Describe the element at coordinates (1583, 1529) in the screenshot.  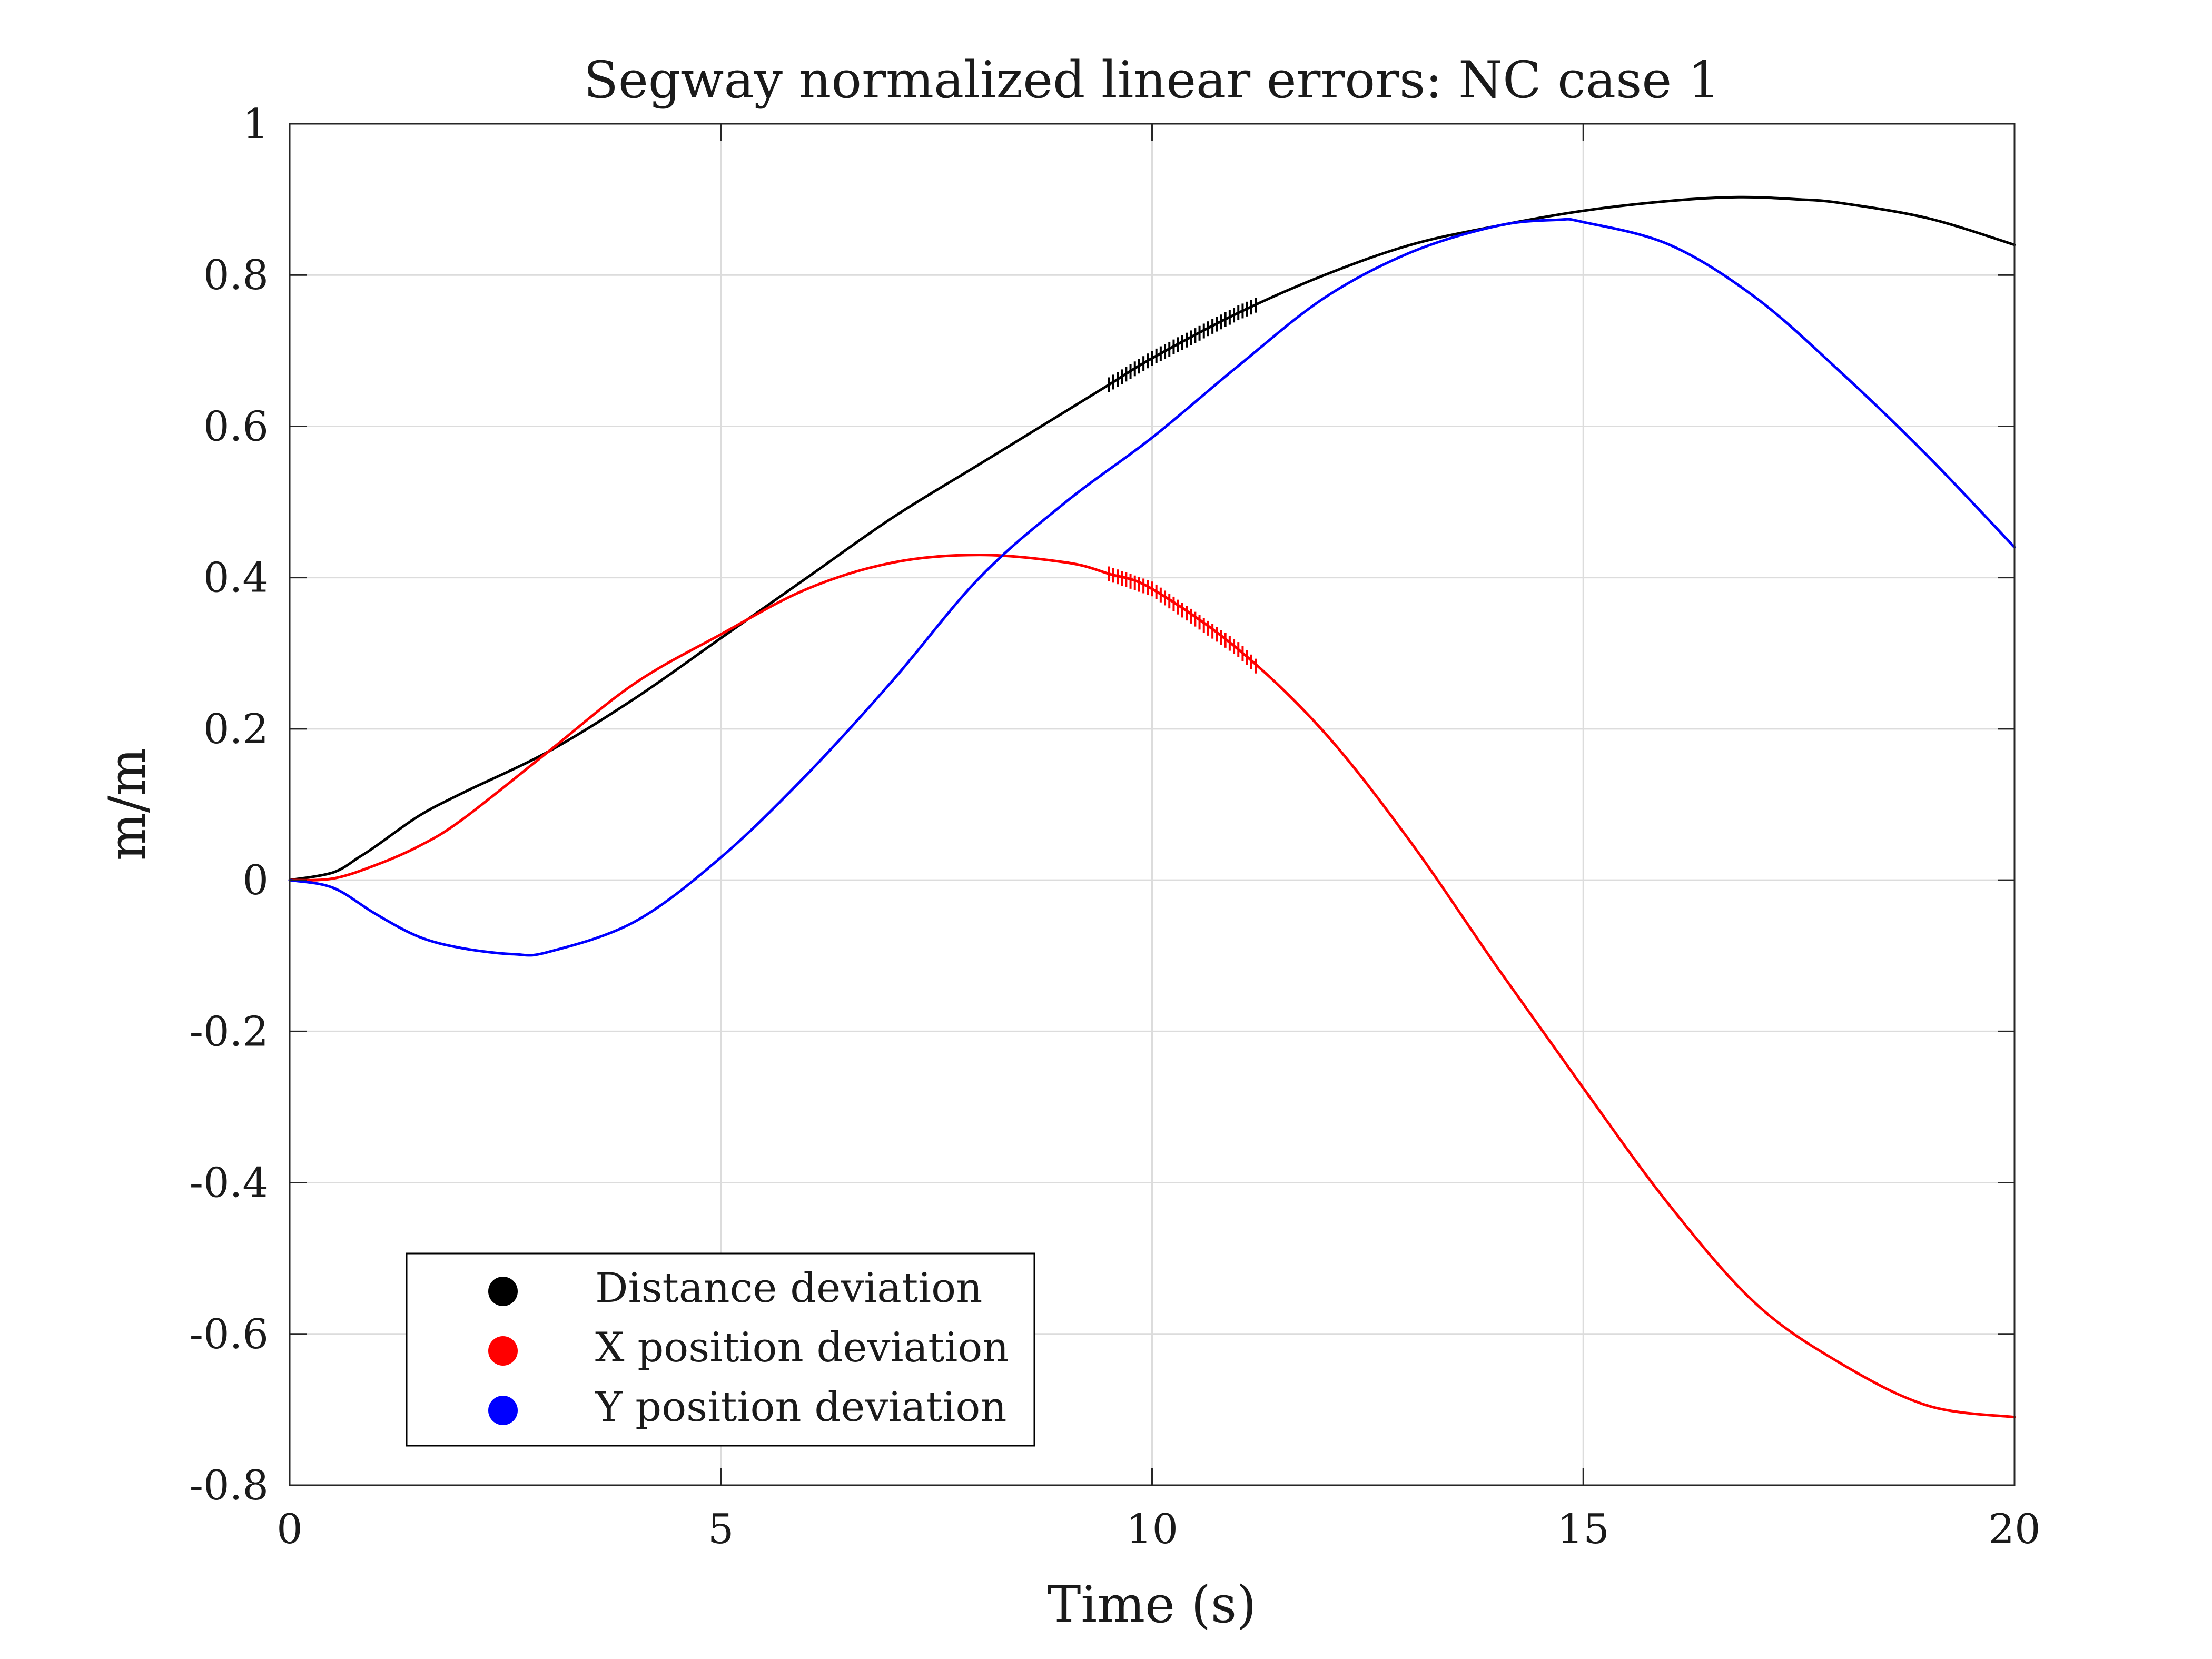
I see `x-tick-label: 15` at that location.